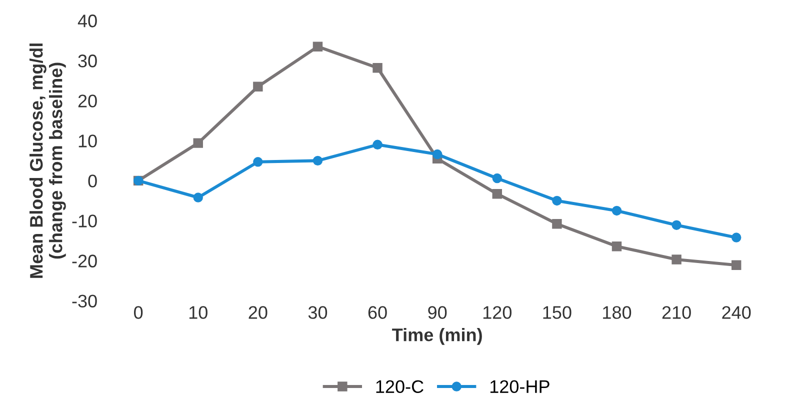  Describe the element at coordinates (557, 312) in the screenshot. I see `x-tick-label: 150` at that location.